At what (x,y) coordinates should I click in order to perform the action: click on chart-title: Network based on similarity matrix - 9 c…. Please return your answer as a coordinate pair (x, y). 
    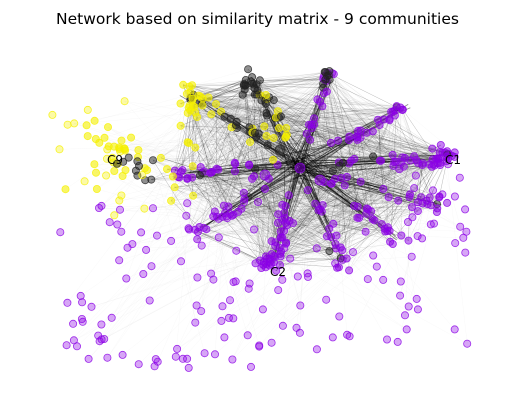
    Looking at the image, I should click on (257, 19).